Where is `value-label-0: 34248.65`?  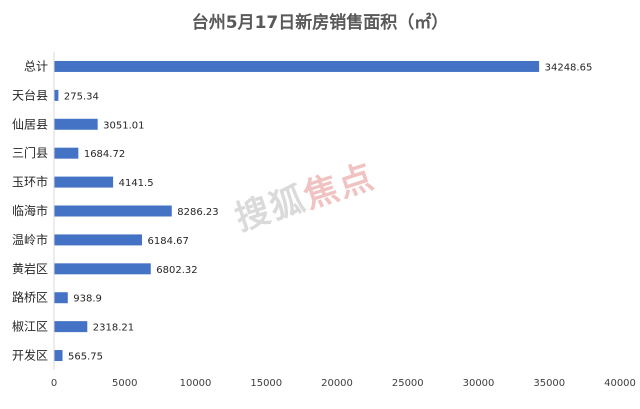 value-label-0: 34248.65 is located at coordinates (569, 67).